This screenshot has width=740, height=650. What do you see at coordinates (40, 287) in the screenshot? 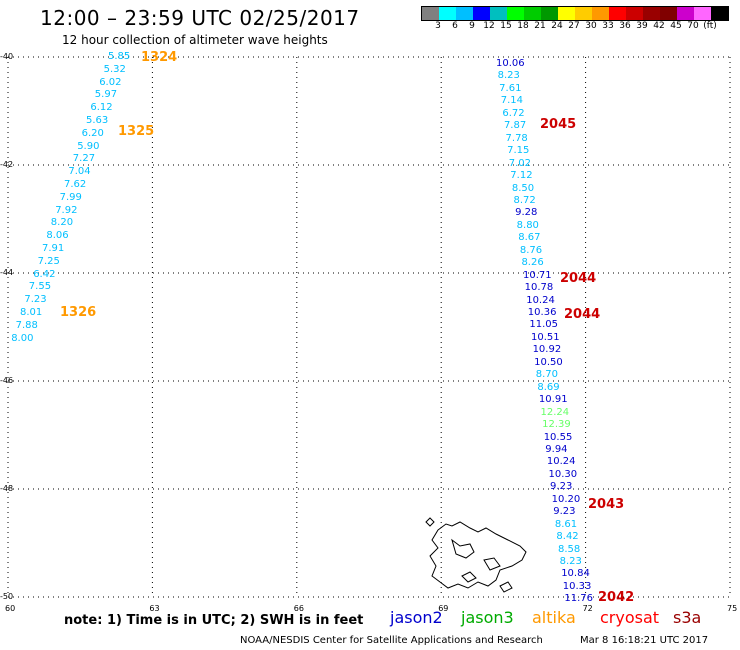
I see `wave-height-value: 7.55` at bounding box center [40, 287].